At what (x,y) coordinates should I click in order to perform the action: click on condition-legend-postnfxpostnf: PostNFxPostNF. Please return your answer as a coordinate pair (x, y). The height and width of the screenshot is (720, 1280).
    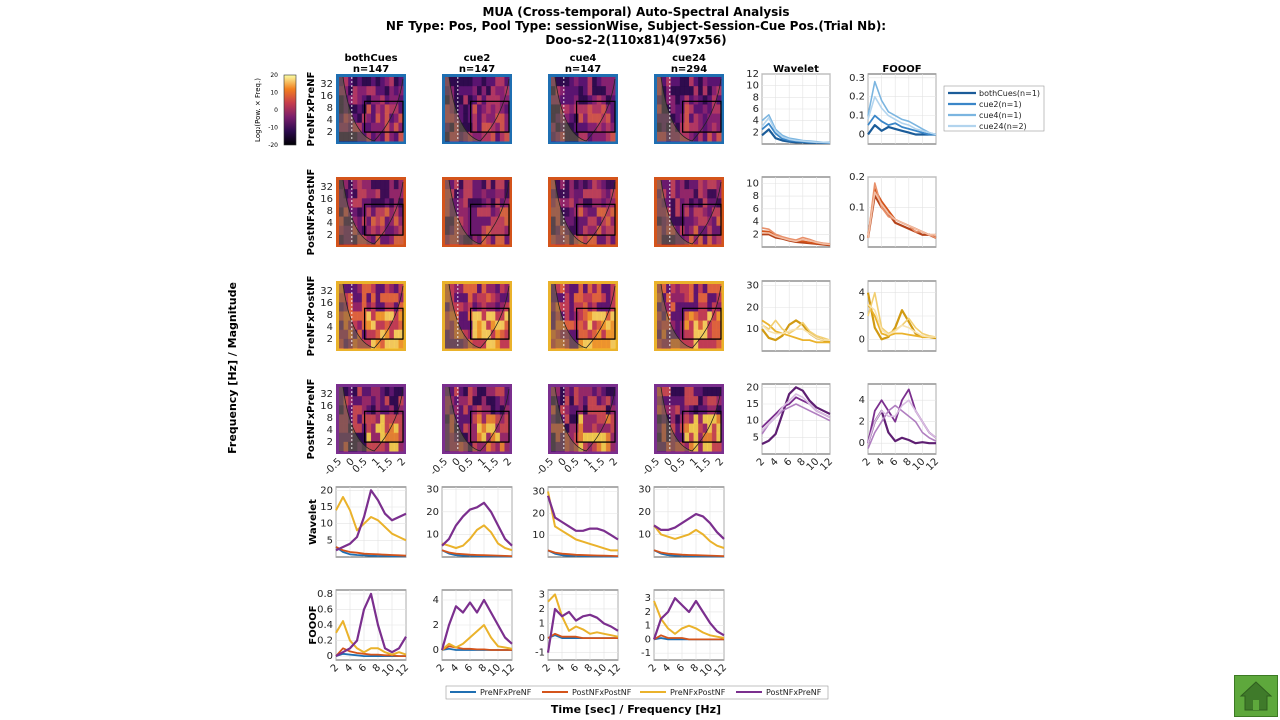
    Looking at the image, I should click on (602, 692).